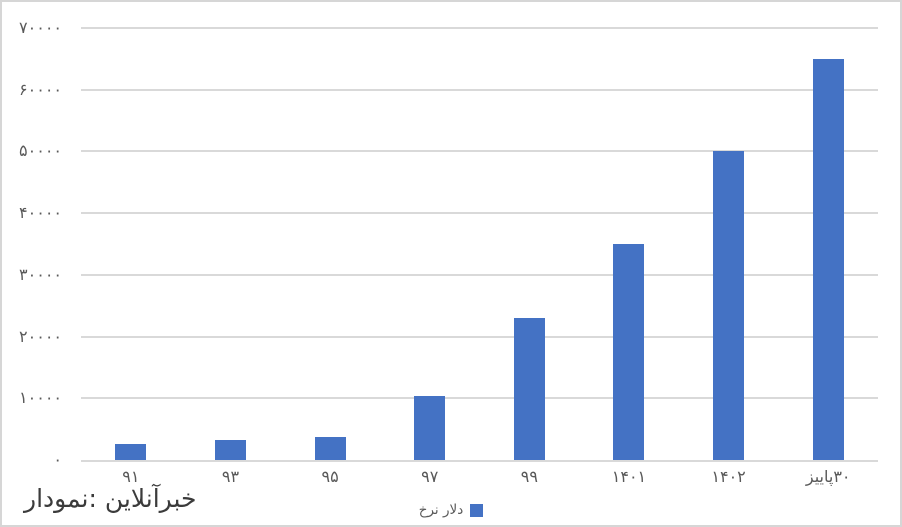 The image size is (902, 527). What do you see at coordinates (819, 476) in the screenshot?
I see `text-token: پاییز` at bounding box center [819, 476].